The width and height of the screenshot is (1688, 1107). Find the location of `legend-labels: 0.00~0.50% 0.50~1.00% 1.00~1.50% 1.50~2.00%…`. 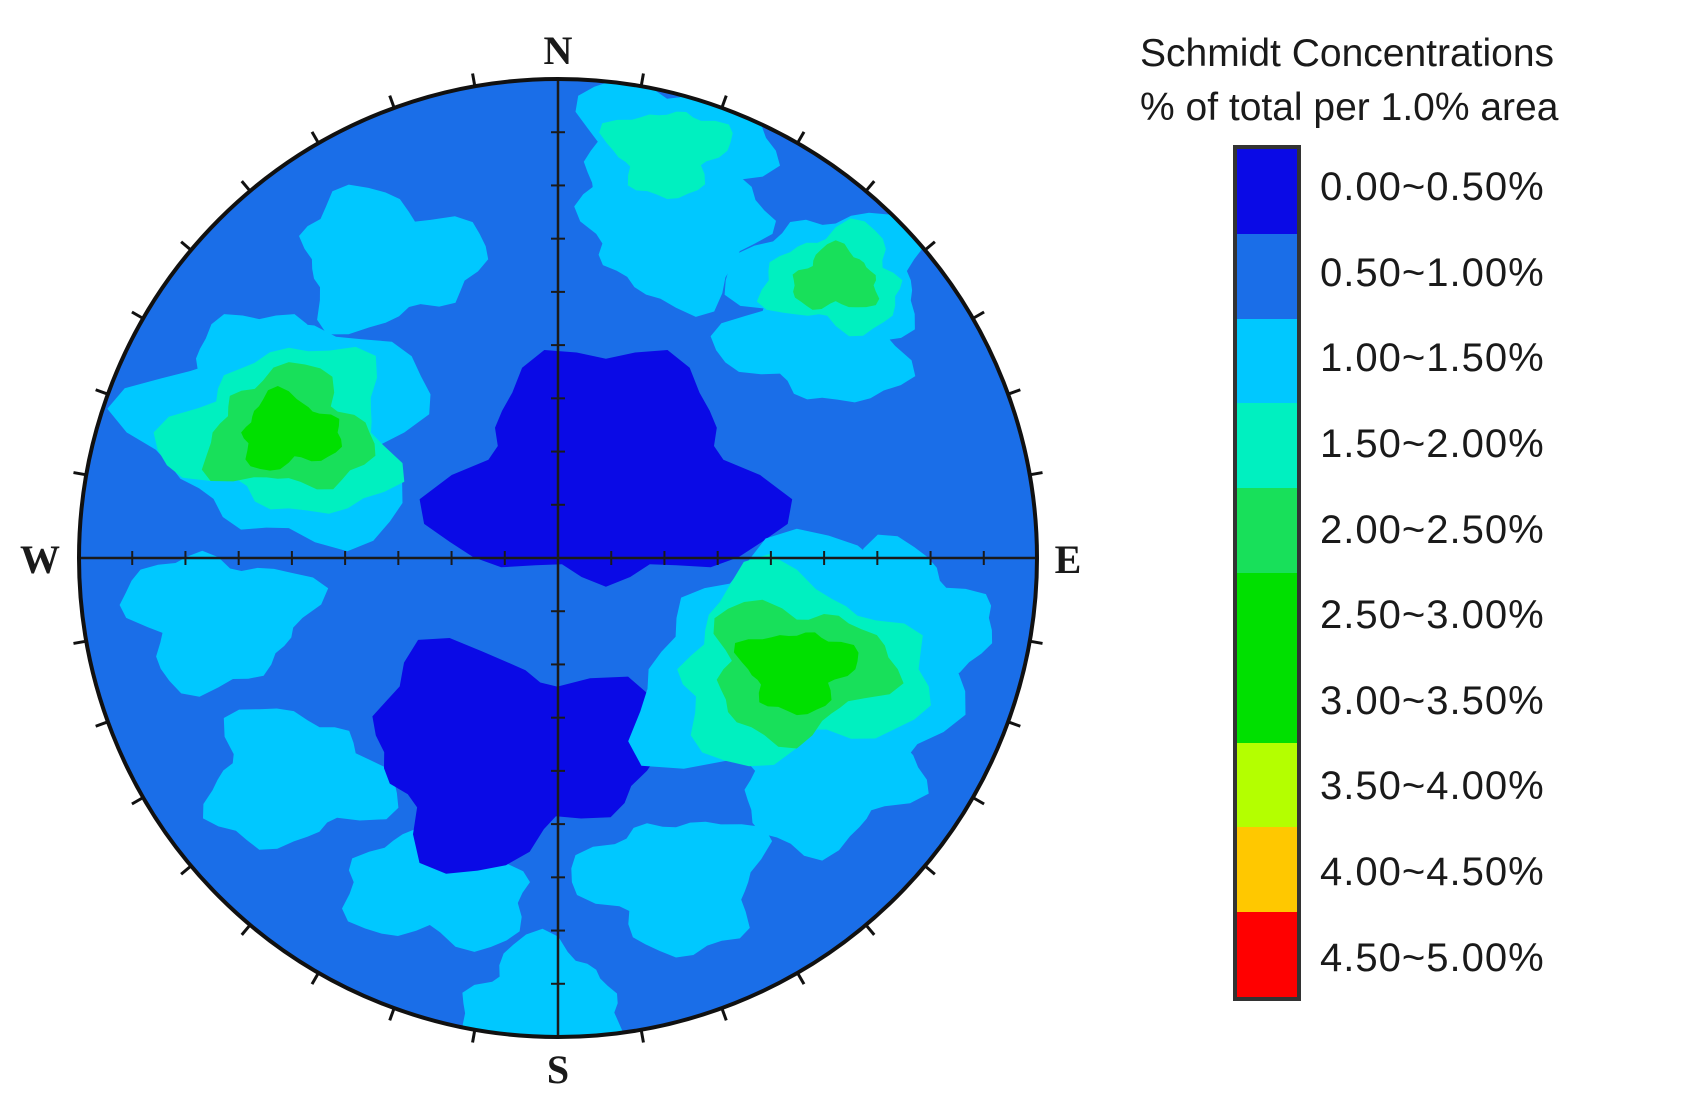

legend-labels: 0.00~0.50% 0.50~1.00% 1.00~1.50% 1.50~2.00%… is located at coordinates (1432, 573).